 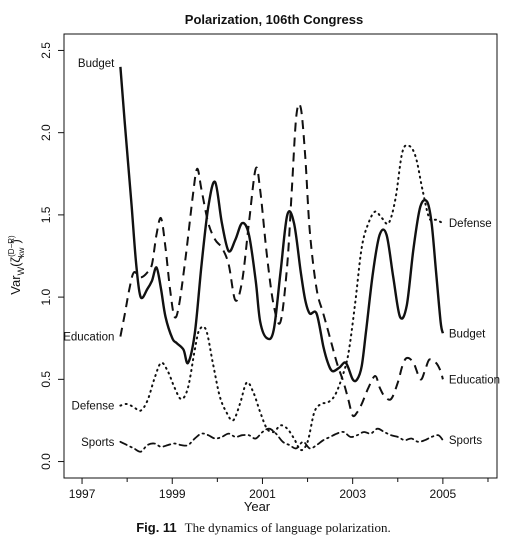 I want to click on y-axis-label-greek-super: (D−R), so click(x=11, y=246).